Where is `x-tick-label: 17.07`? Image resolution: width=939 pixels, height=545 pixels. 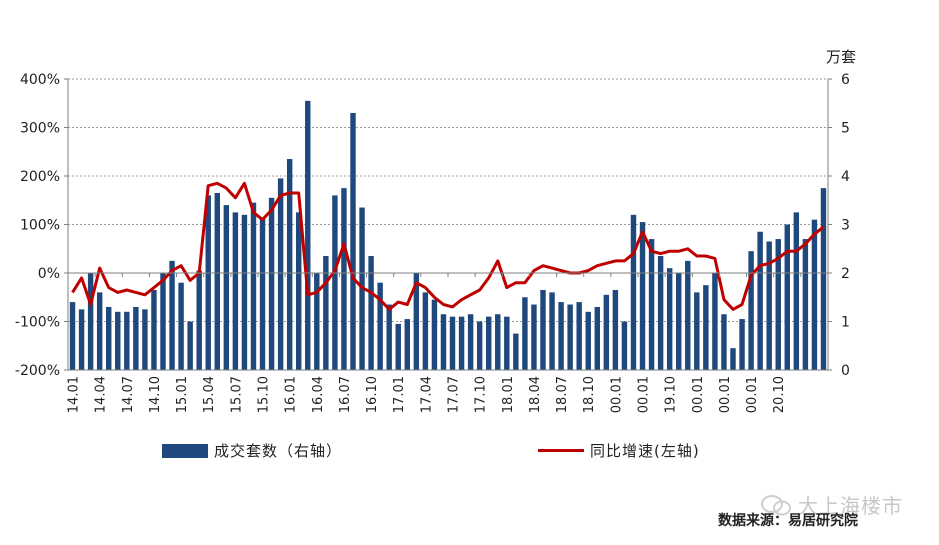
x-tick-label: 17.07 is located at coordinates (454, 394).